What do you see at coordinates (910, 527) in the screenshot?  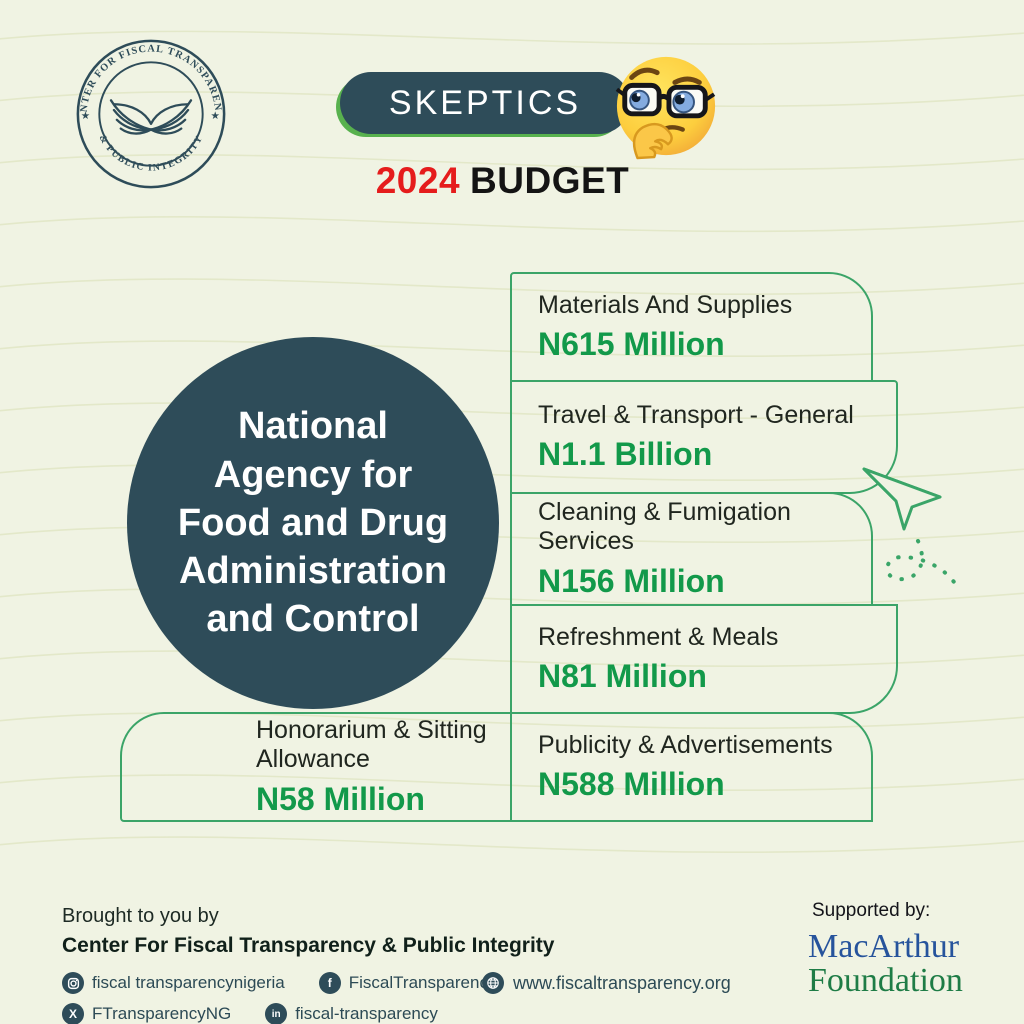 I see `paper-plane-icon` at bounding box center [910, 527].